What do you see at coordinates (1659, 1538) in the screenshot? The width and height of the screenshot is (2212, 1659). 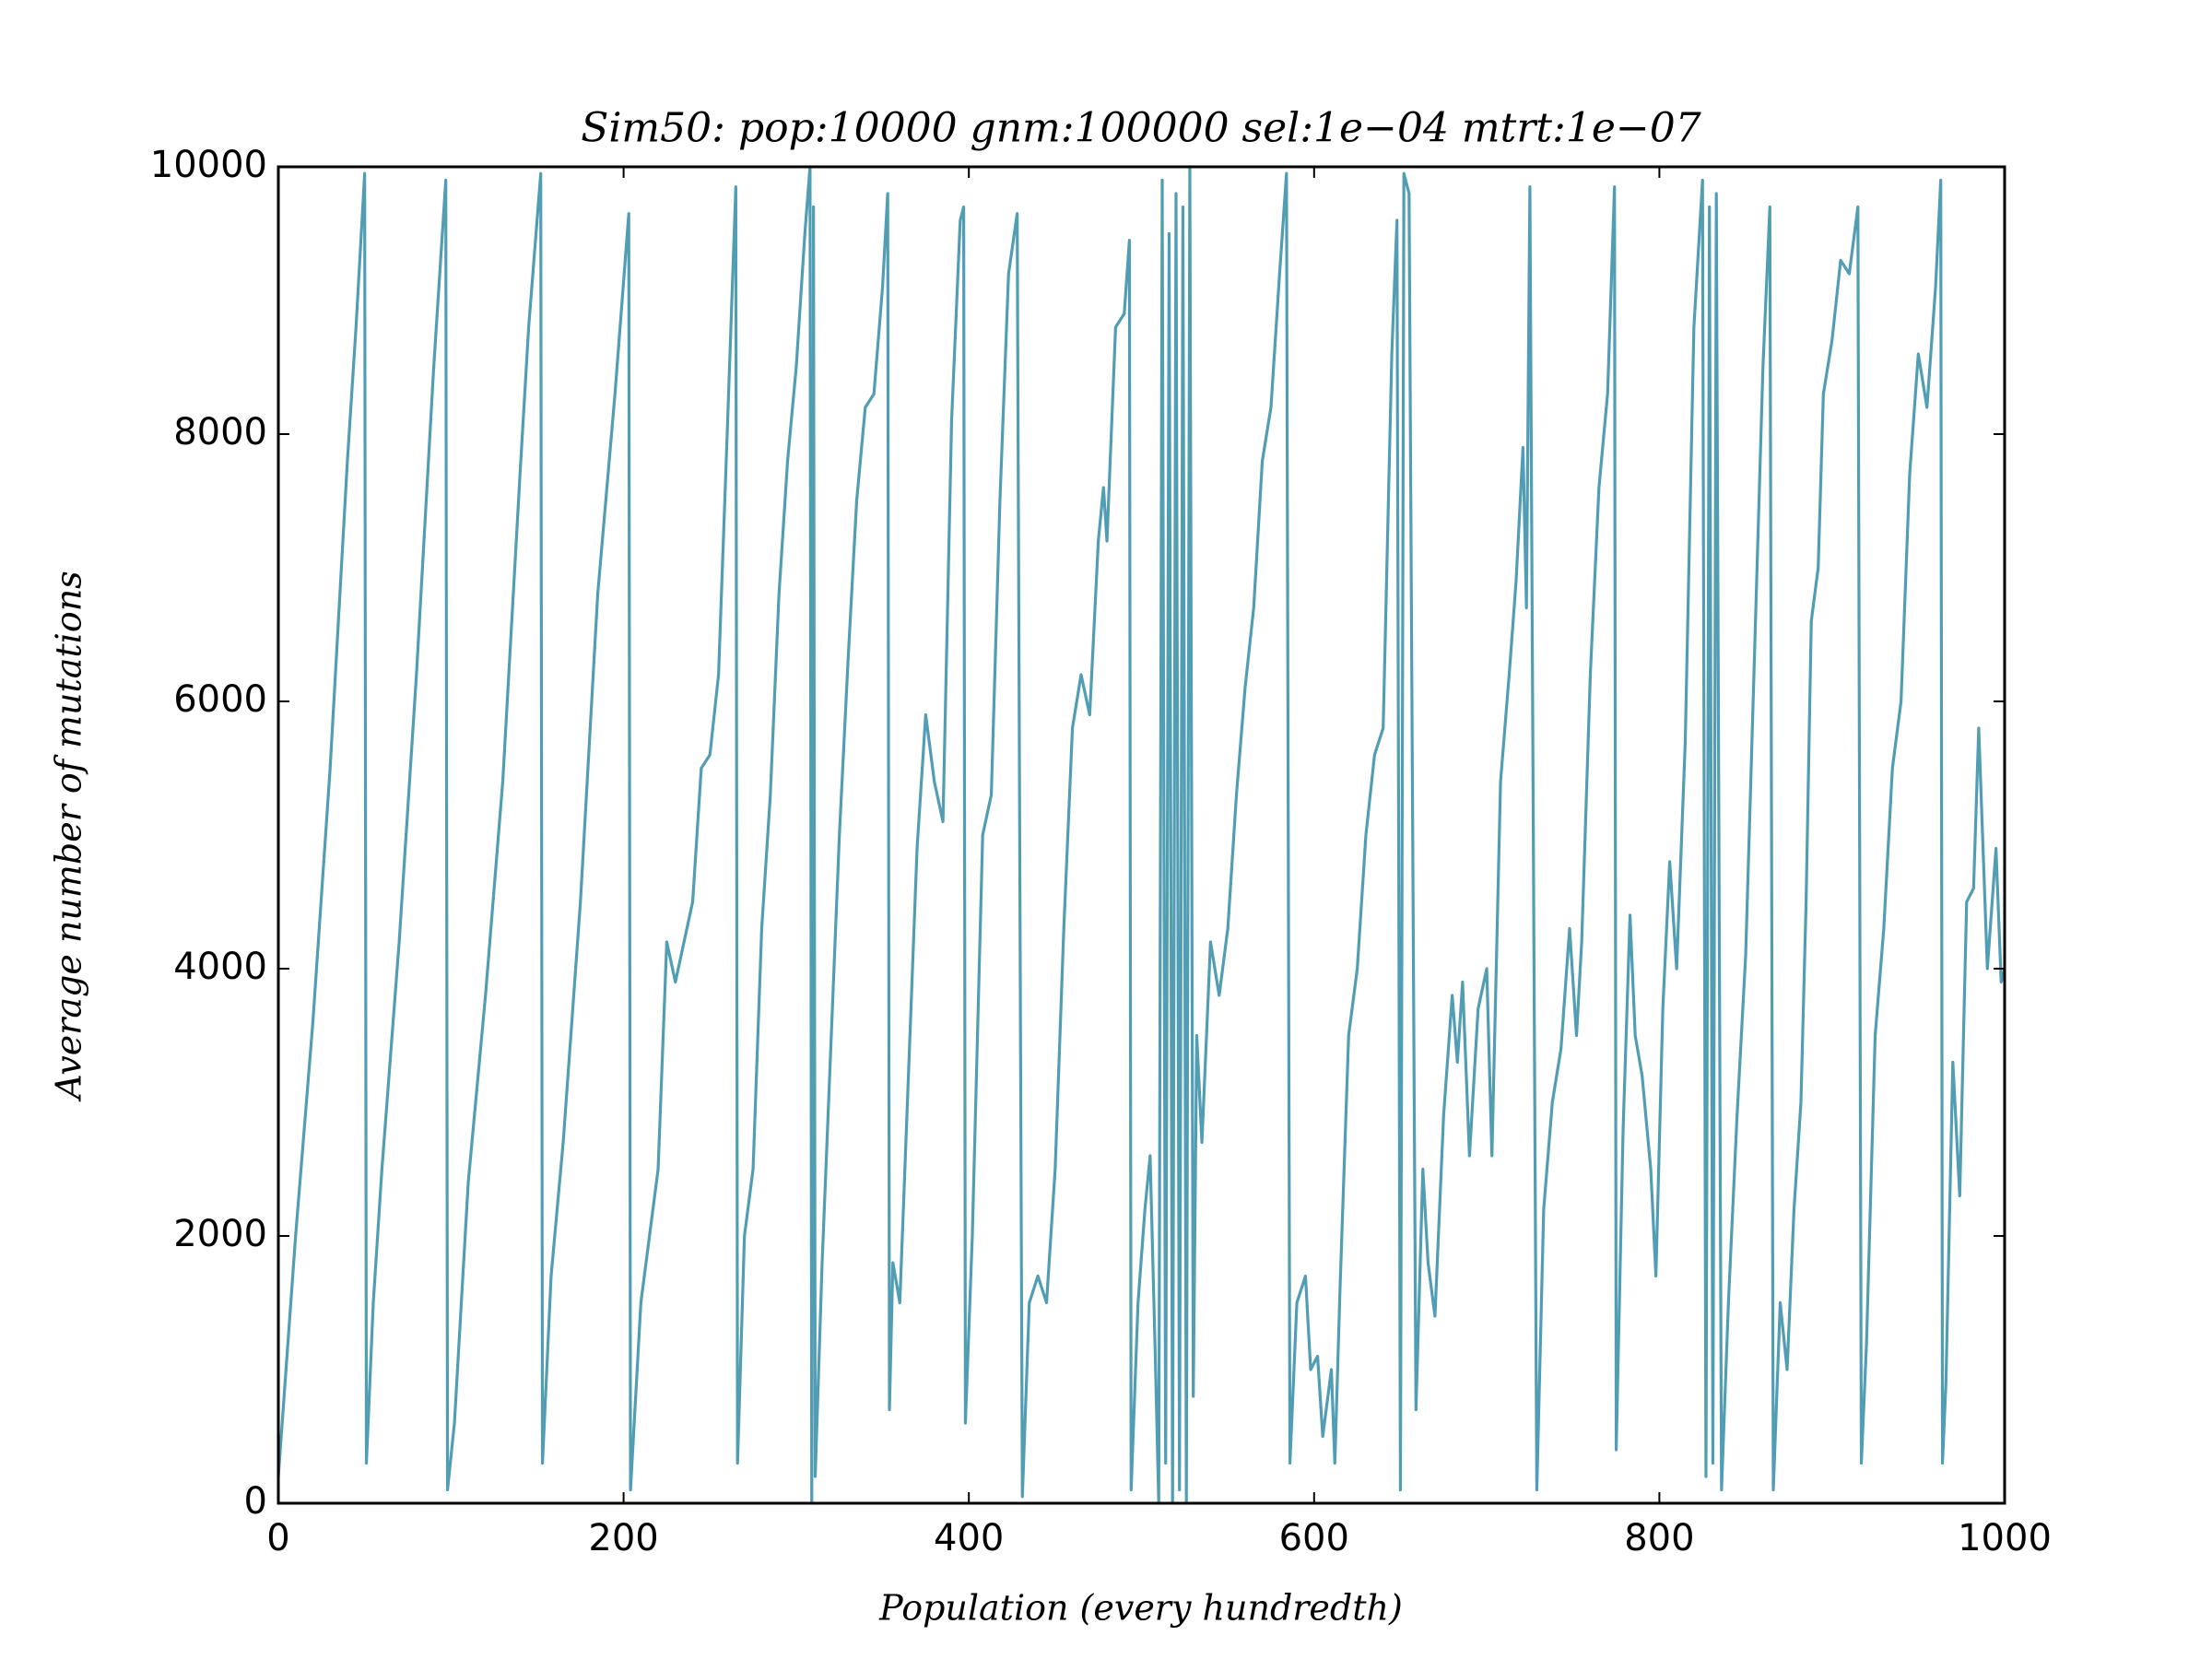 I see `x-tick-label: 800` at bounding box center [1659, 1538].